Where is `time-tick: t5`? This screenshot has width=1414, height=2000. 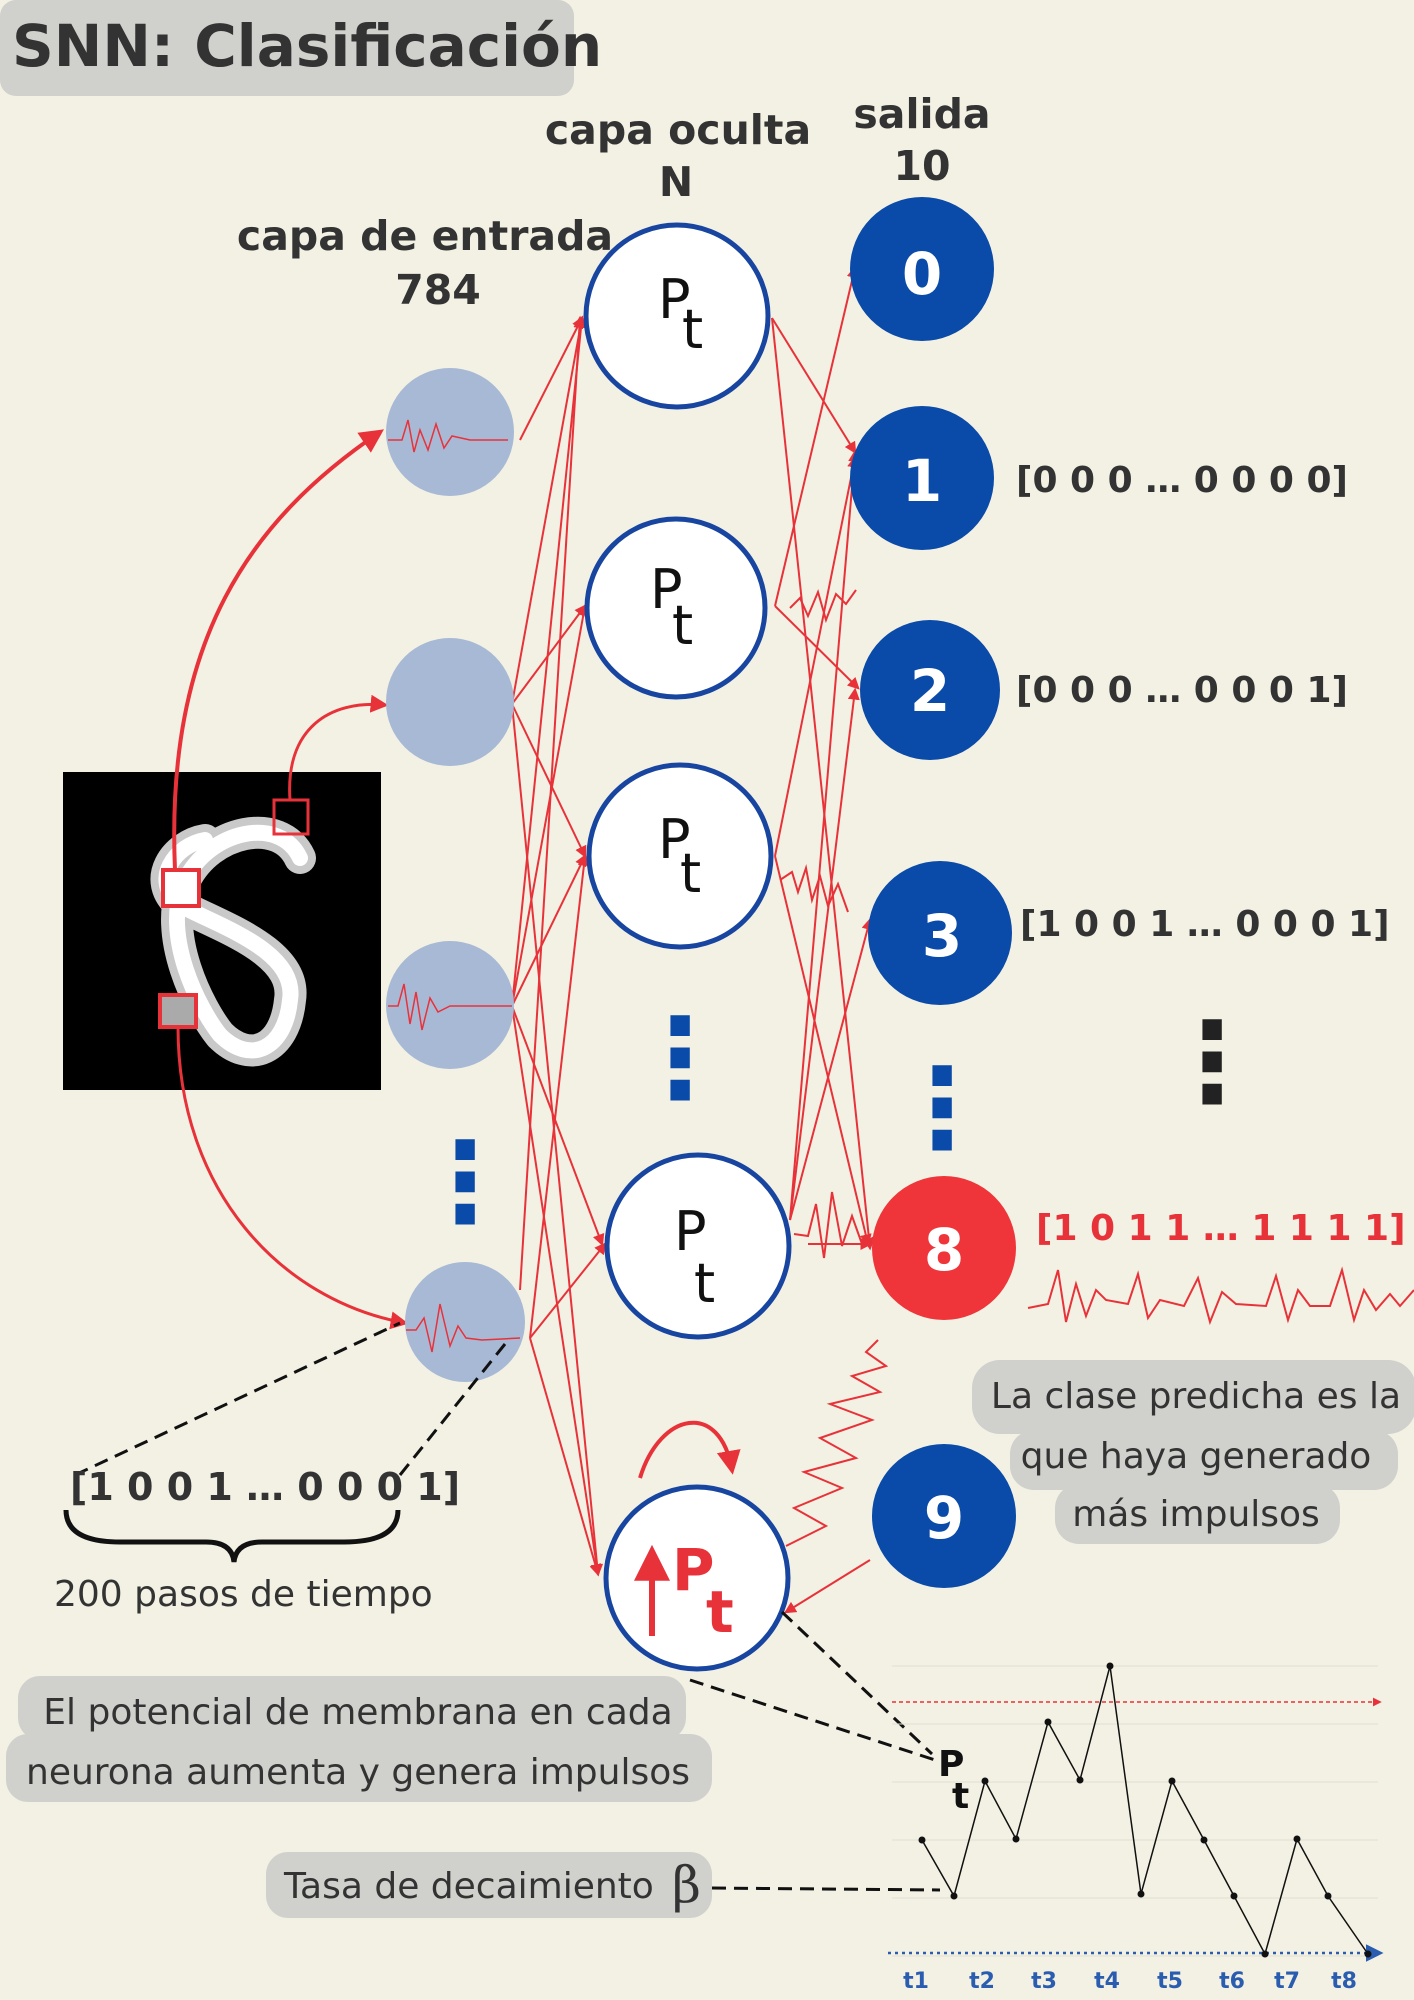 time-tick: t5 is located at coordinates (1170, 1981).